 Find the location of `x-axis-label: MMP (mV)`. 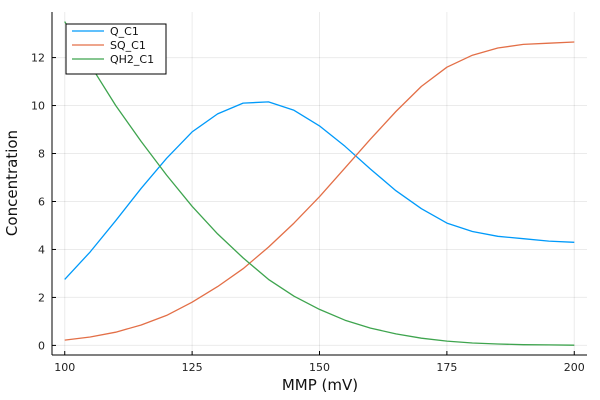

x-axis-label: MMP (mV) is located at coordinates (320, 385).